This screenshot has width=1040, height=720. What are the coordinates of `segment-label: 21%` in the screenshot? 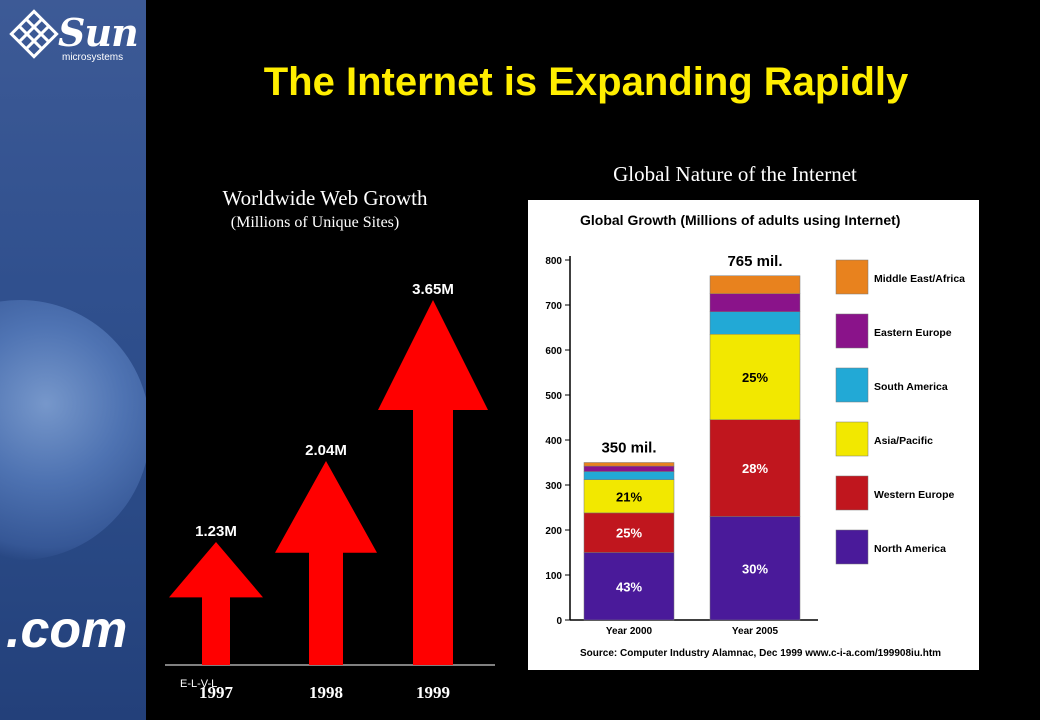 It's located at (629, 496).